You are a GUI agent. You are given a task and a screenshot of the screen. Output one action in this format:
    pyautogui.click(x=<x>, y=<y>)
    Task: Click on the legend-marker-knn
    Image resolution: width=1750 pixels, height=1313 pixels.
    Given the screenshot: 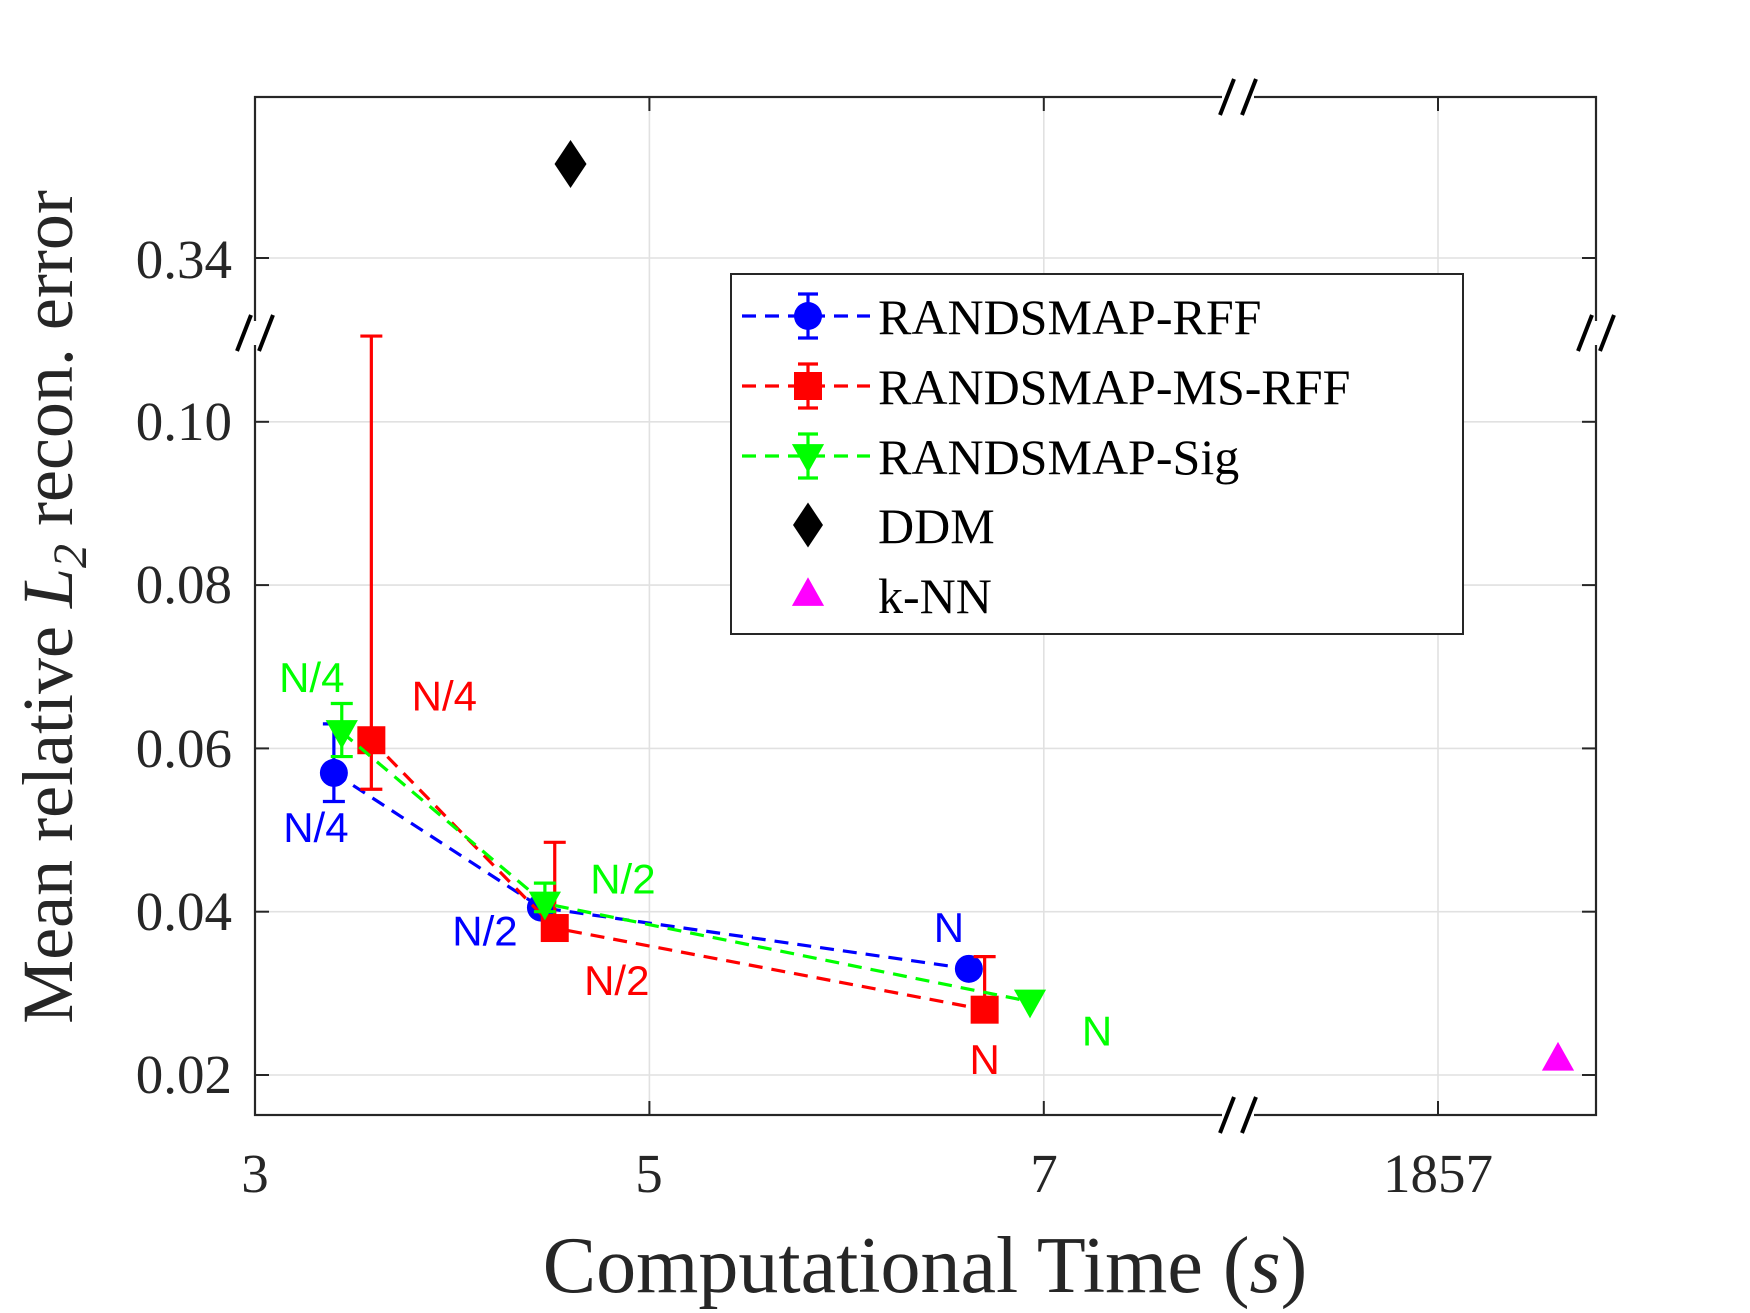 What is the action you would take?
    pyautogui.click(x=808, y=591)
    